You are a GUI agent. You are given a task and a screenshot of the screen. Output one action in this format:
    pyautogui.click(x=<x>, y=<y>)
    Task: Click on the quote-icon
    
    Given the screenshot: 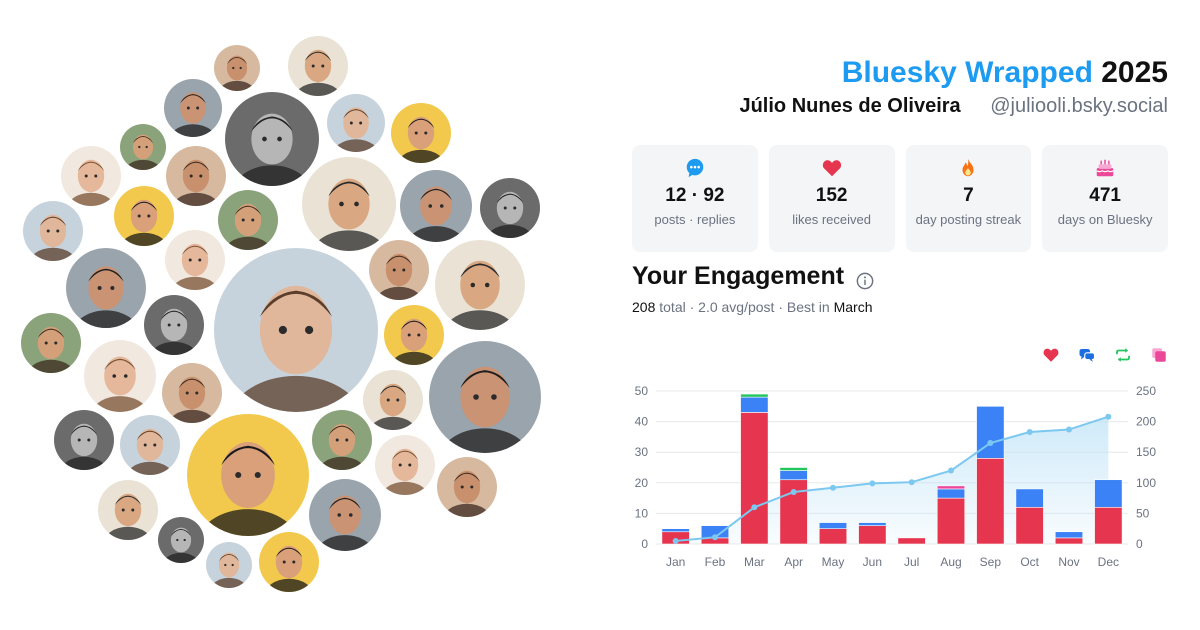 What is the action you would take?
    pyautogui.click(x=1159, y=357)
    